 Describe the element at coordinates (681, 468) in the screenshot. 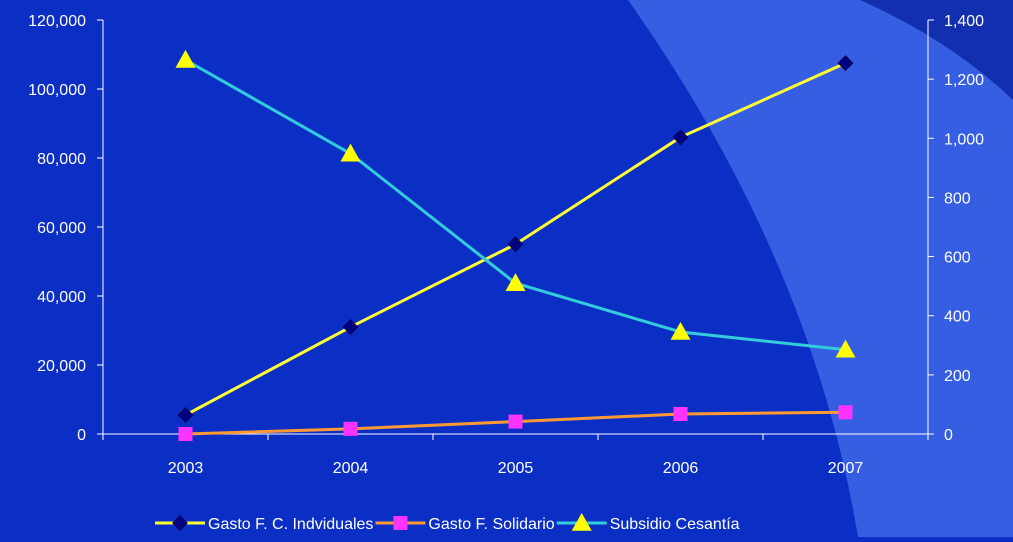

I see `x-tick-label: 2006` at that location.